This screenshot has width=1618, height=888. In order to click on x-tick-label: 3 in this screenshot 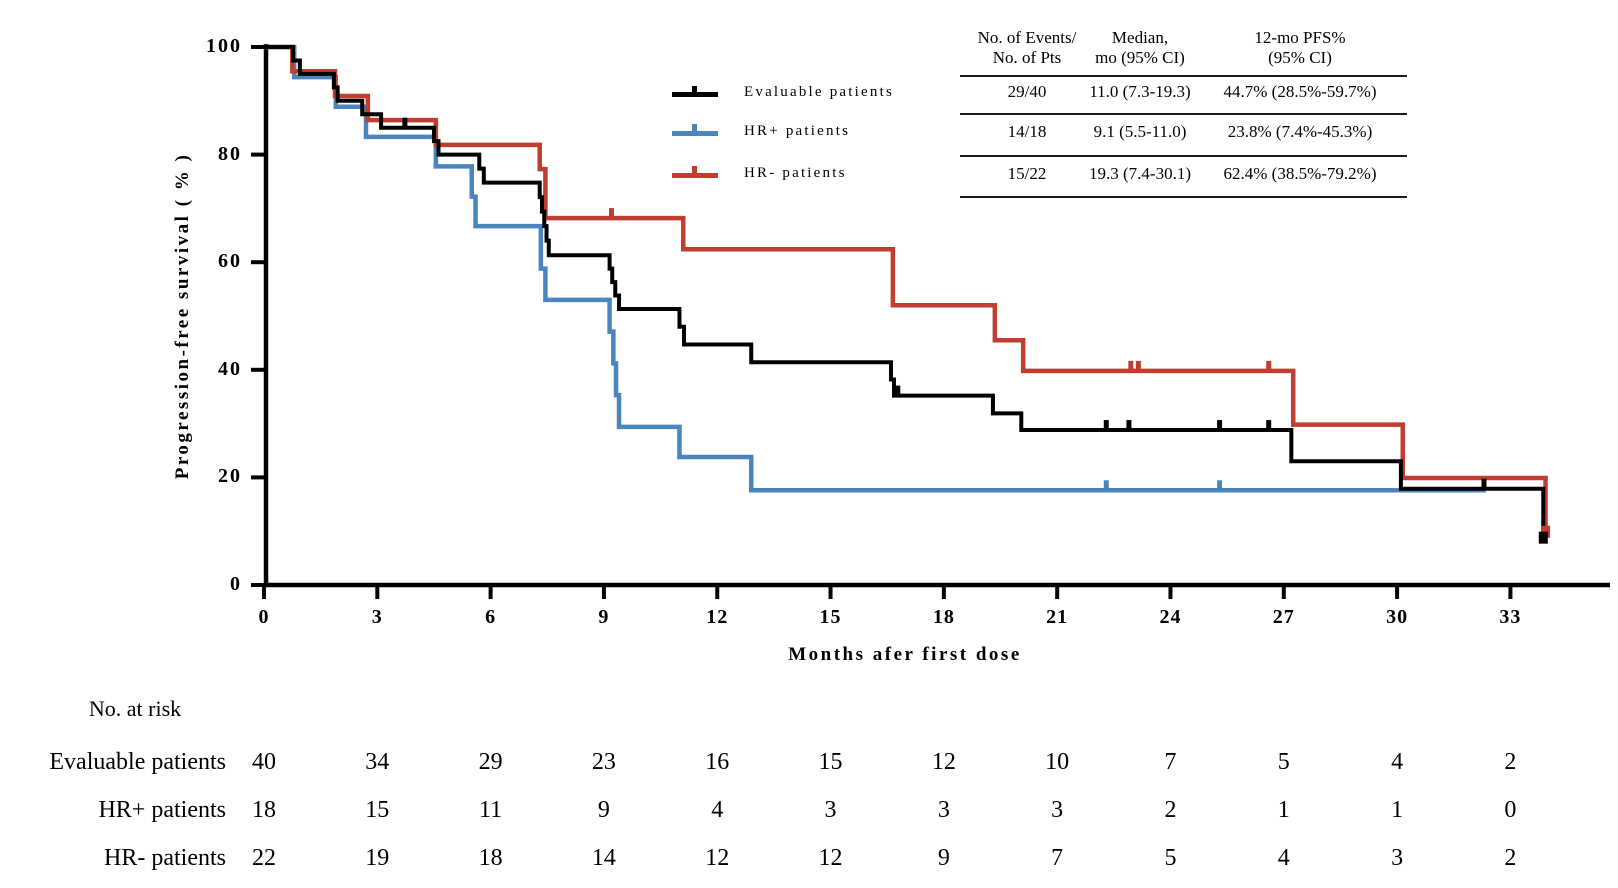, I will do `click(377, 617)`.